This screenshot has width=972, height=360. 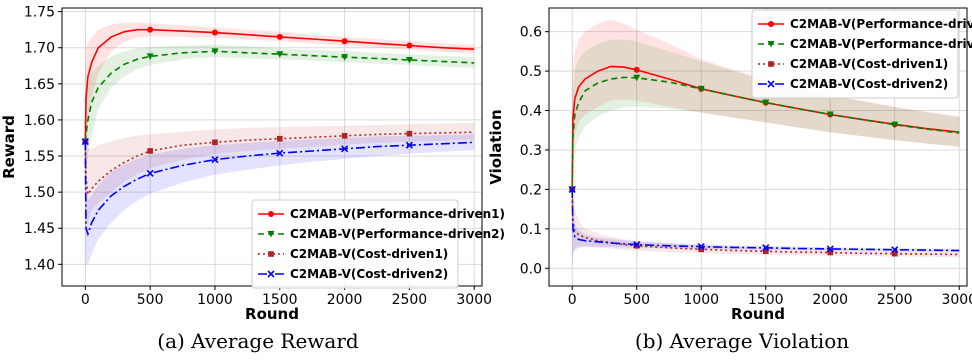 What do you see at coordinates (280, 300) in the screenshot?
I see `reward-x-tick-label: 1500` at bounding box center [280, 300].